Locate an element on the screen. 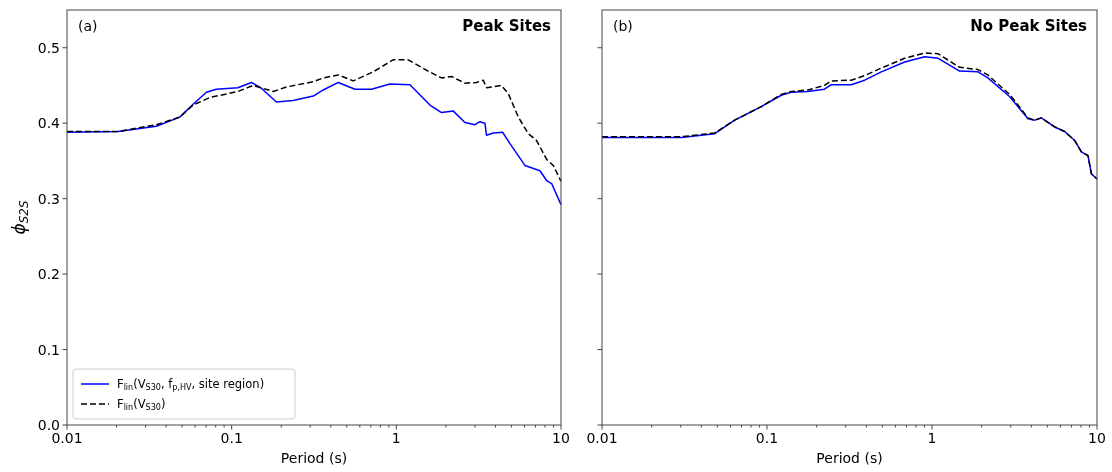 This screenshot has height=472, width=1112. annotation: (b) is located at coordinates (623, 26).